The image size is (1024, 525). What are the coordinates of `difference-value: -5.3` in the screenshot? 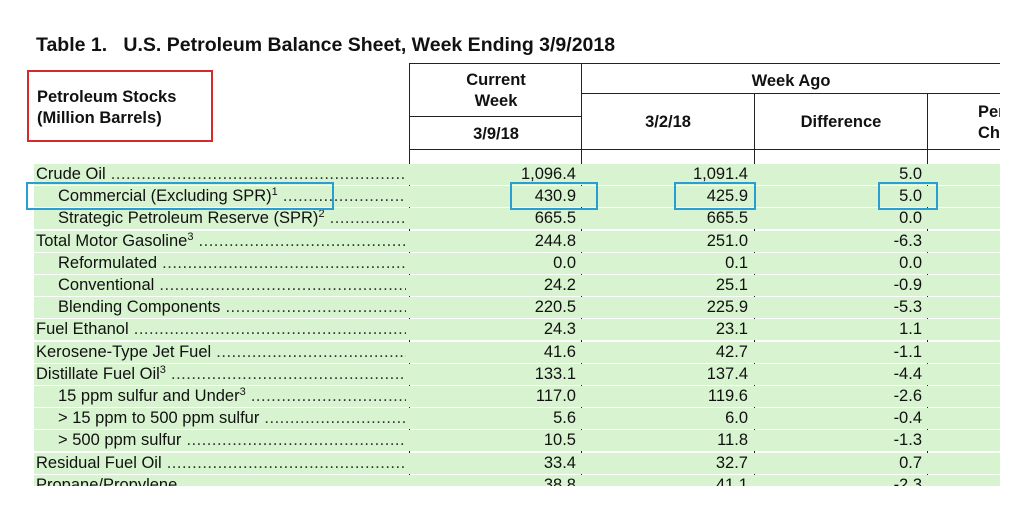 It's located at (907, 307).